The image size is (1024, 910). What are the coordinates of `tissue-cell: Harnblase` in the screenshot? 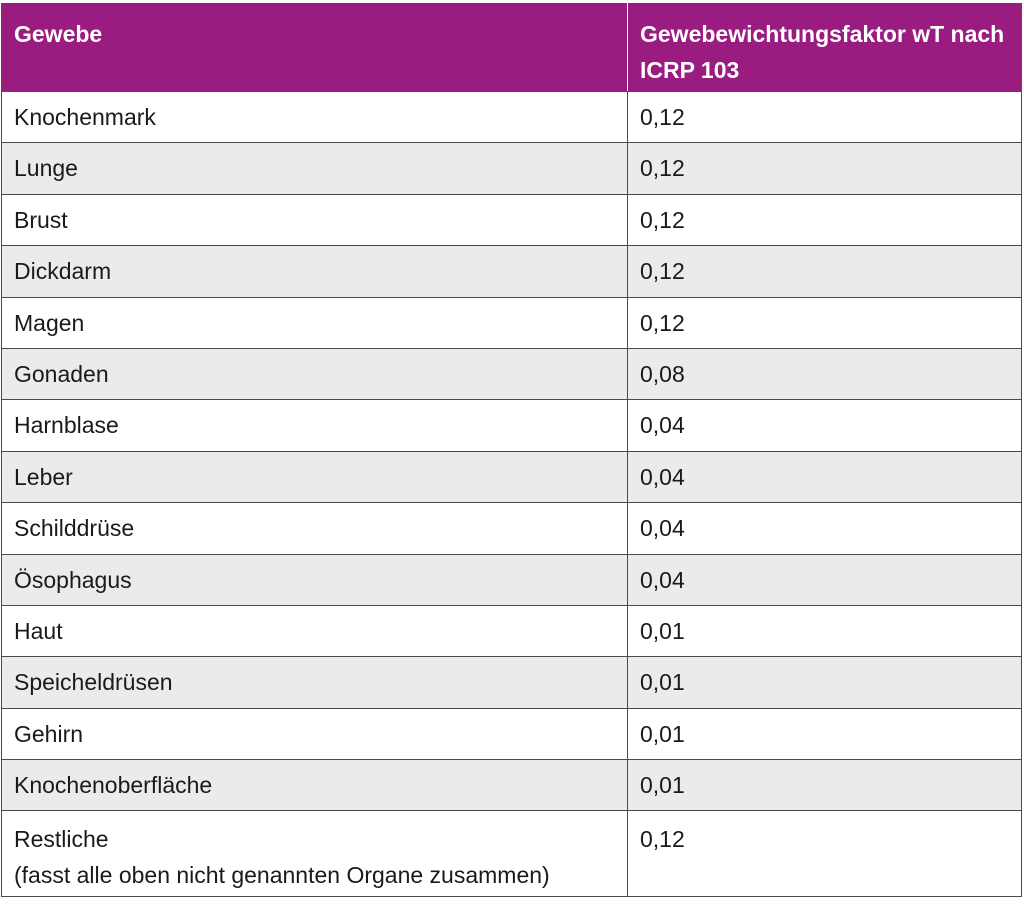 It's located at (314, 425).